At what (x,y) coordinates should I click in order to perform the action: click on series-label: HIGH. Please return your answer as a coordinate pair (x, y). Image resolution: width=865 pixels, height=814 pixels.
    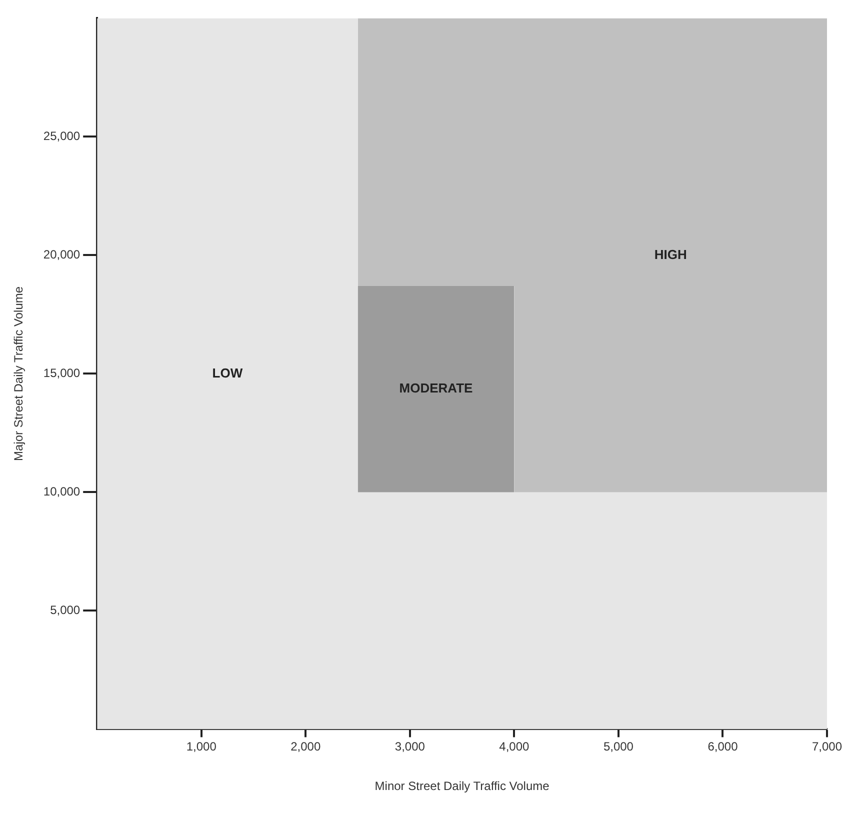
    Looking at the image, I should click on (670, 254).